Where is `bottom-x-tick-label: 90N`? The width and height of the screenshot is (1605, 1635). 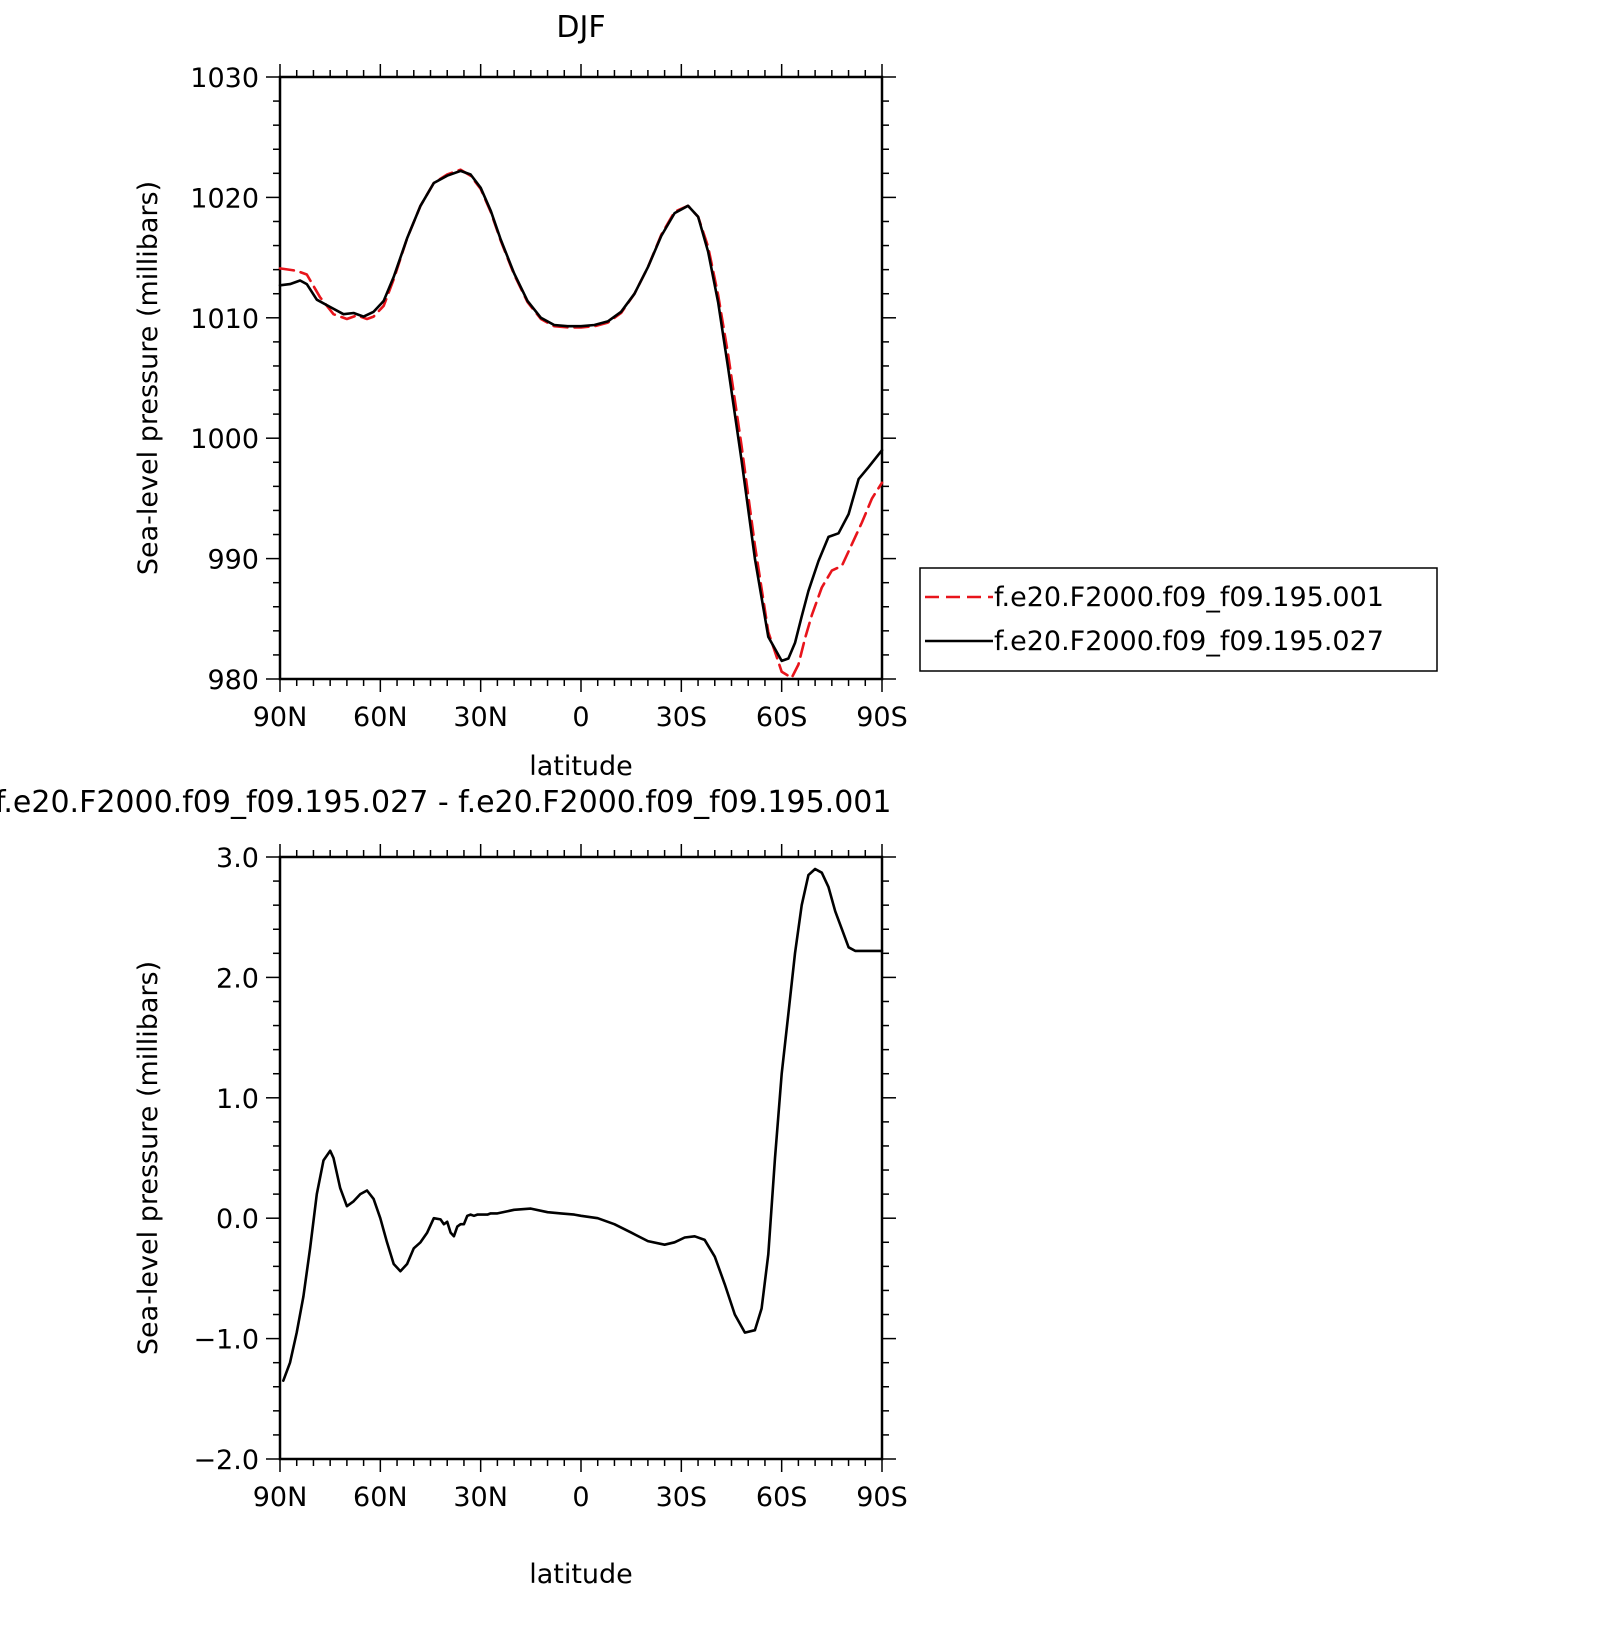
bottom-x-tick-label: 90N is located at coordinates (280, 1497).